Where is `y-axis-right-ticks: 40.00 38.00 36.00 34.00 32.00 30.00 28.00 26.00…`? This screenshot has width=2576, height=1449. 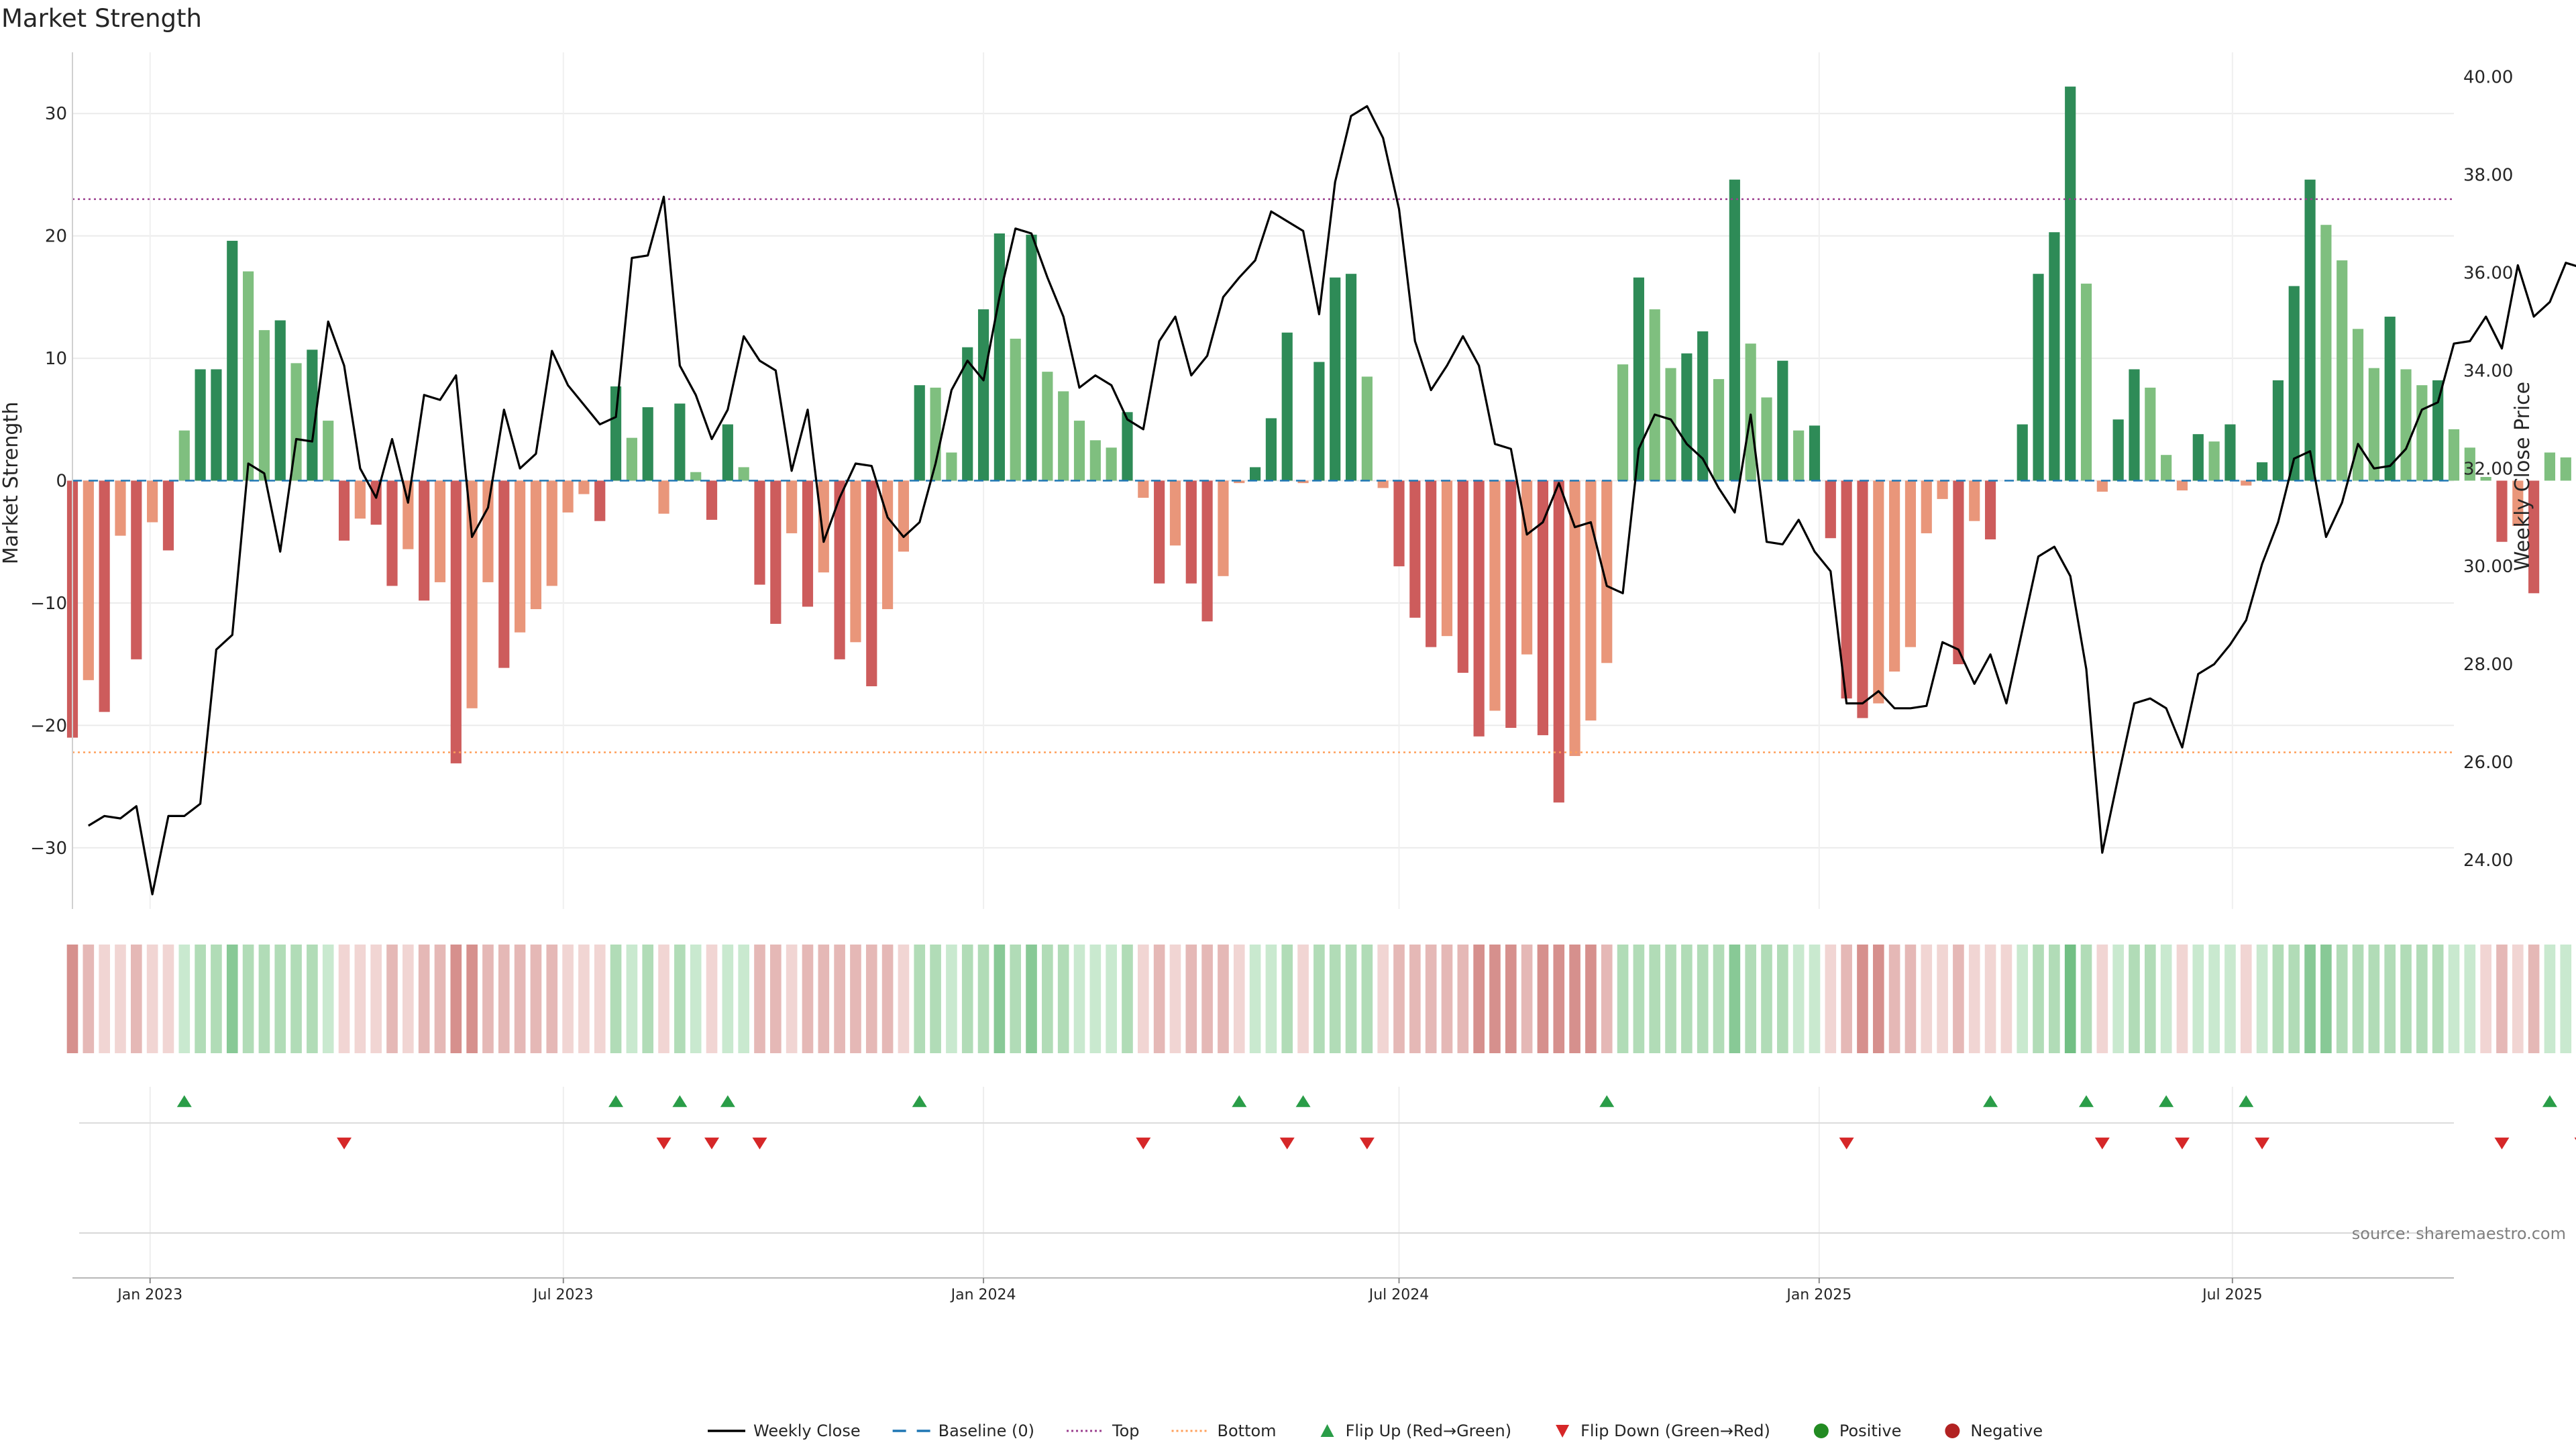
y-axis-right-ticks: 40.00 38.00 36.00 34.00 32.00 30.00 28.00 26.00… is located at coordinates (2488, 469).